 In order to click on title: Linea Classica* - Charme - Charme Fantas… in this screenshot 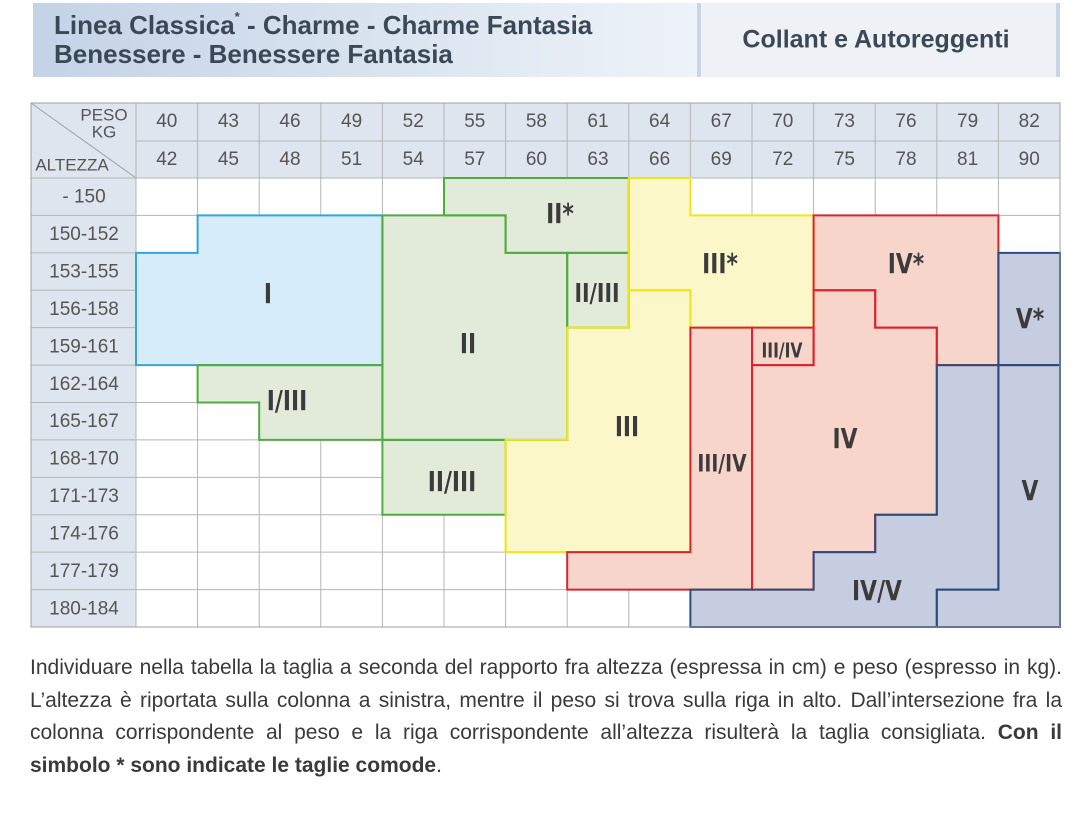, I will do `click(323, 24)`.